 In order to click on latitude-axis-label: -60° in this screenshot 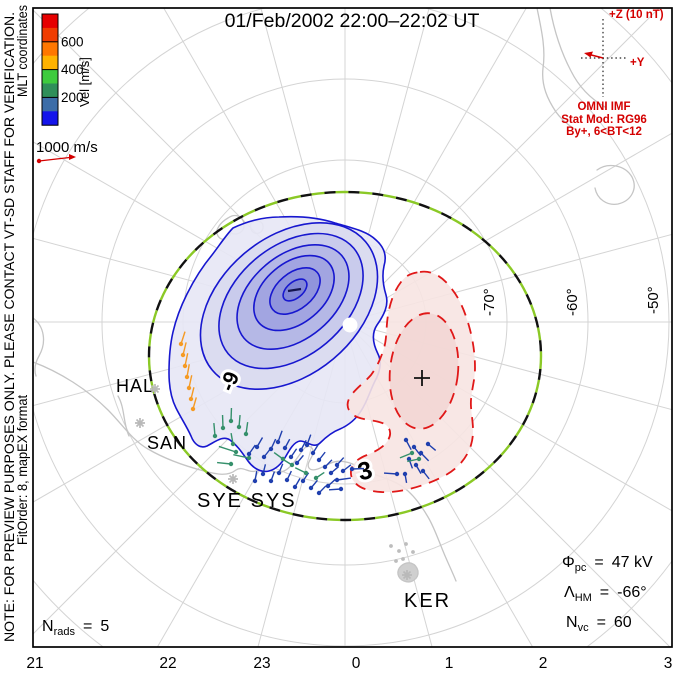, I will do `click(572, 302)`.